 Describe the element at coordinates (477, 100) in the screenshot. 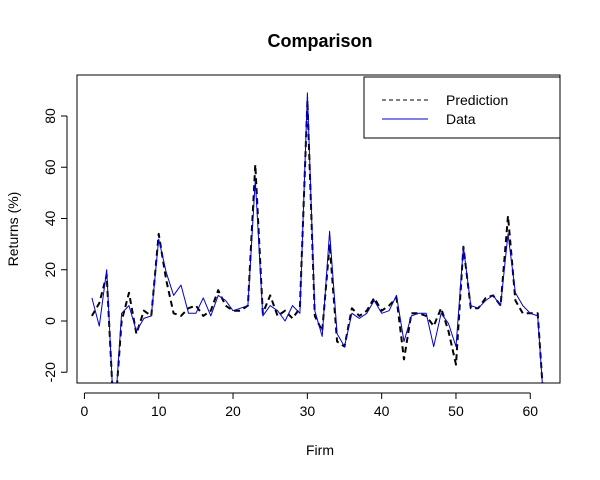

I see `legend-label-prediction: Prediction` at that location.